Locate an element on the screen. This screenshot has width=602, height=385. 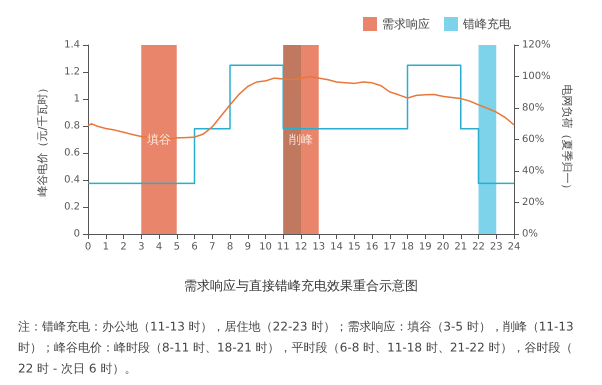
x-tick-label: 10 is located at coordinates (265, 247).